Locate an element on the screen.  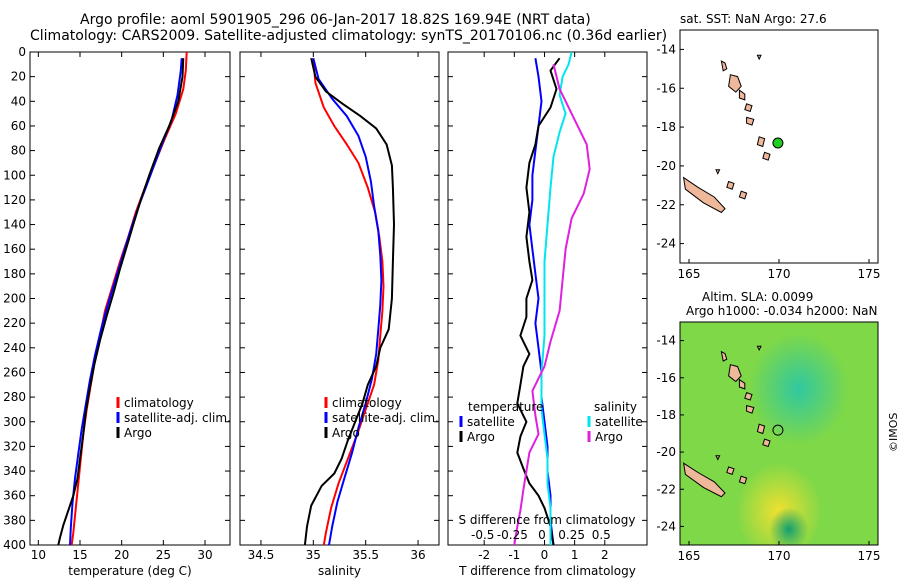
x-tick-label: 15 is located at coordinates (79, 555).